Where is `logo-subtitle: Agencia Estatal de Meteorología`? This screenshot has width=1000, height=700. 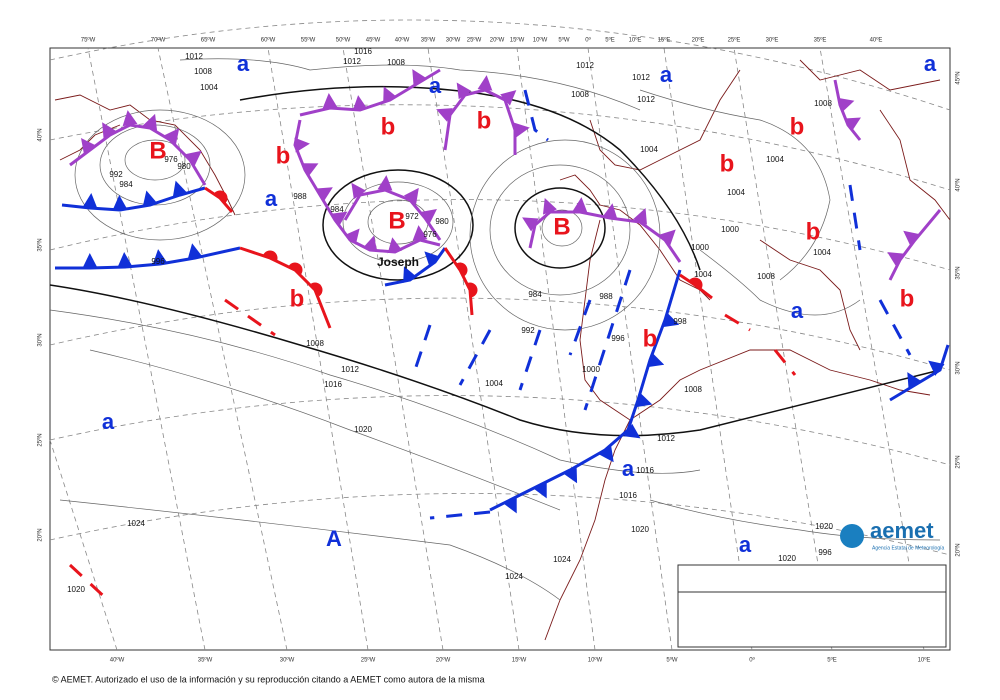
logo-subtitle: Agencia Estatal de Meteorología is located at coordinates (908, 548).